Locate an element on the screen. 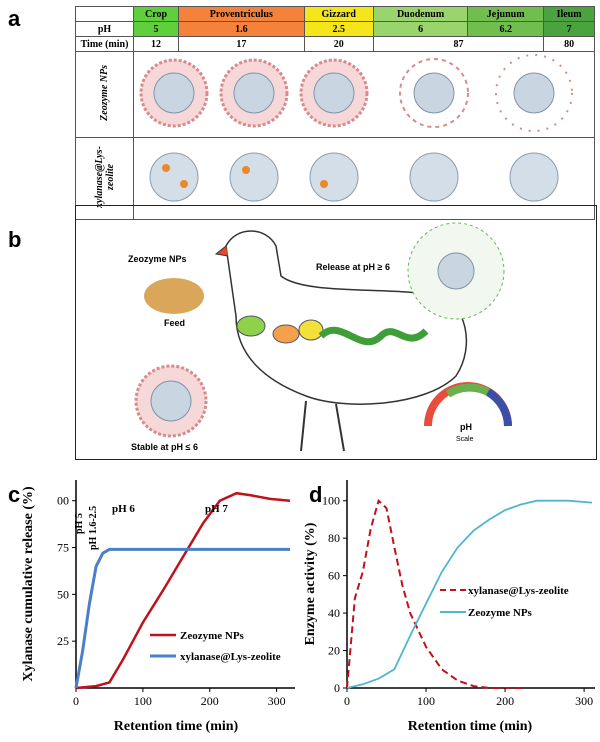 The height and width of the screenshot is (742, 600). ph-value: 7 is located at coordinates (569, 29).